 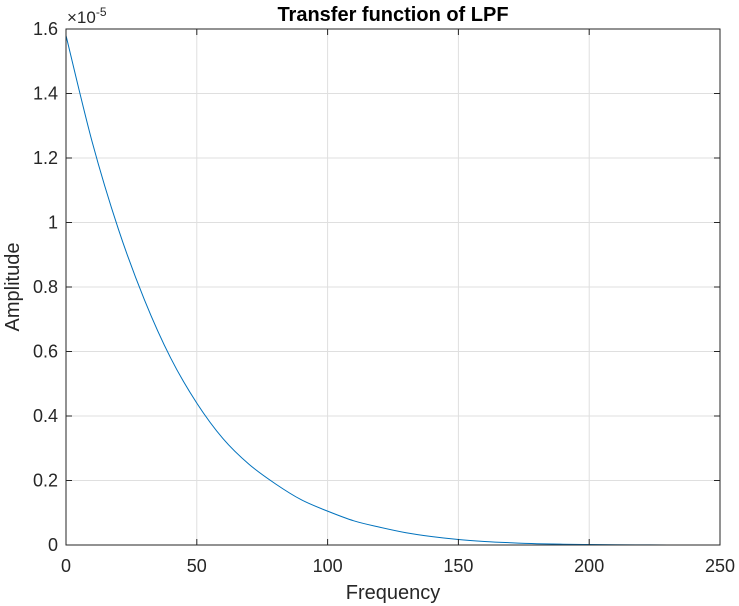 What do you see at coordinates (53, 545) in the screenshot?
I see `y-tick-label: 0` at bounding box center [53, 545].